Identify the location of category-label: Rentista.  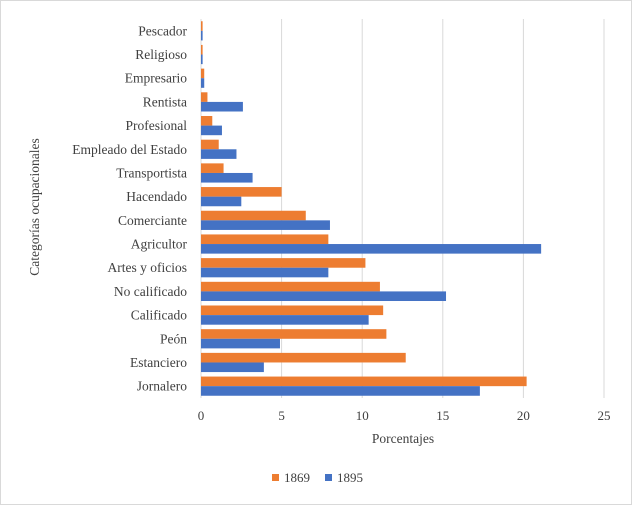
(165, 101).